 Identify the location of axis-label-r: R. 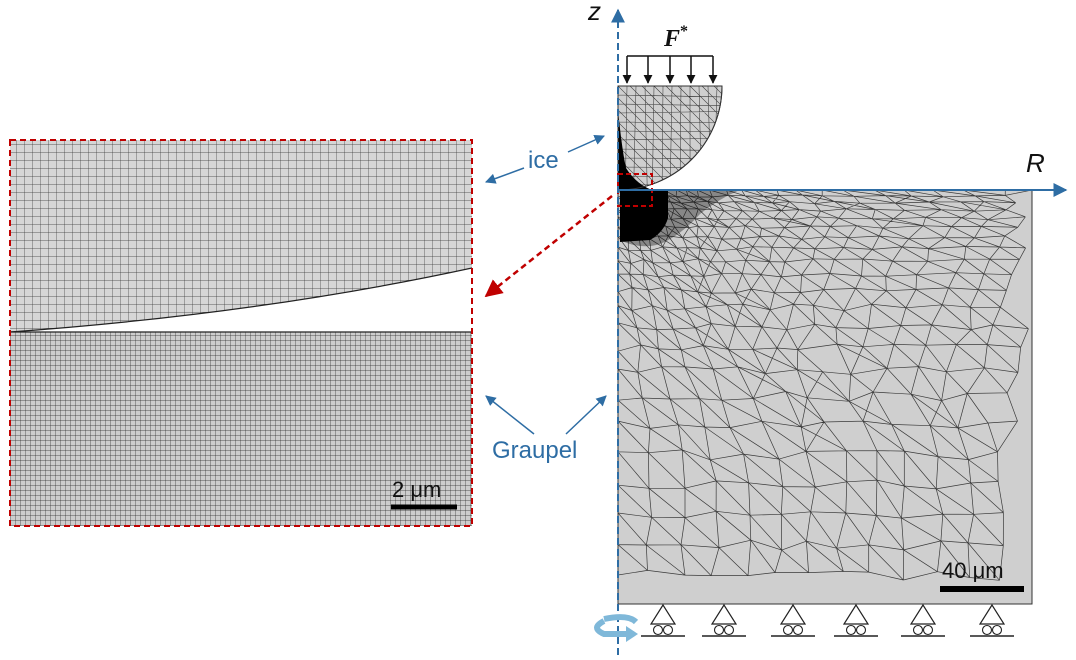
(1035, 163).